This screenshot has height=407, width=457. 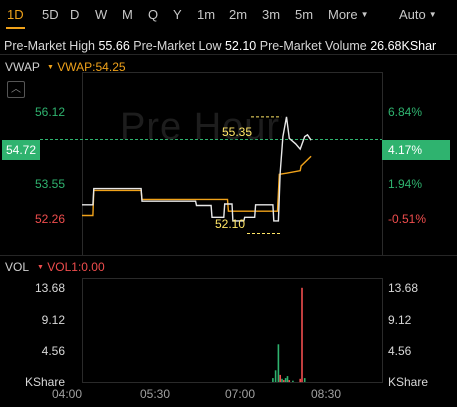 What do you see at coordinates (44, 382) in the screenshot?
I see `volume-unit-left: KShare` at bounding box center [44, 382].